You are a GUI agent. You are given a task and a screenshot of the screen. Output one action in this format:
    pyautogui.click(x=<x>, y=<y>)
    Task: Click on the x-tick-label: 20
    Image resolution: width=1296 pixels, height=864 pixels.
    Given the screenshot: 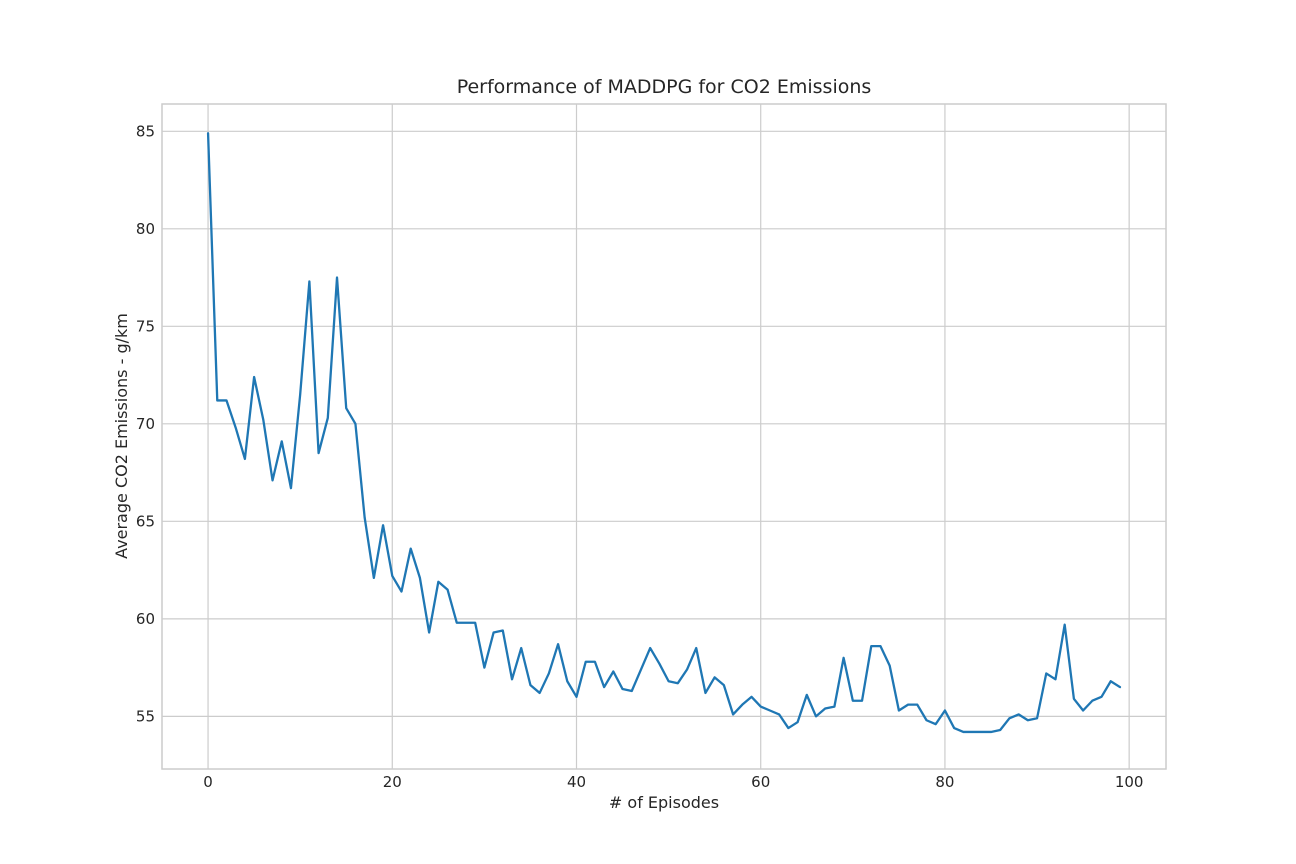 What is the action you would take?
    pyautogui.click(x=392, y=782)
    